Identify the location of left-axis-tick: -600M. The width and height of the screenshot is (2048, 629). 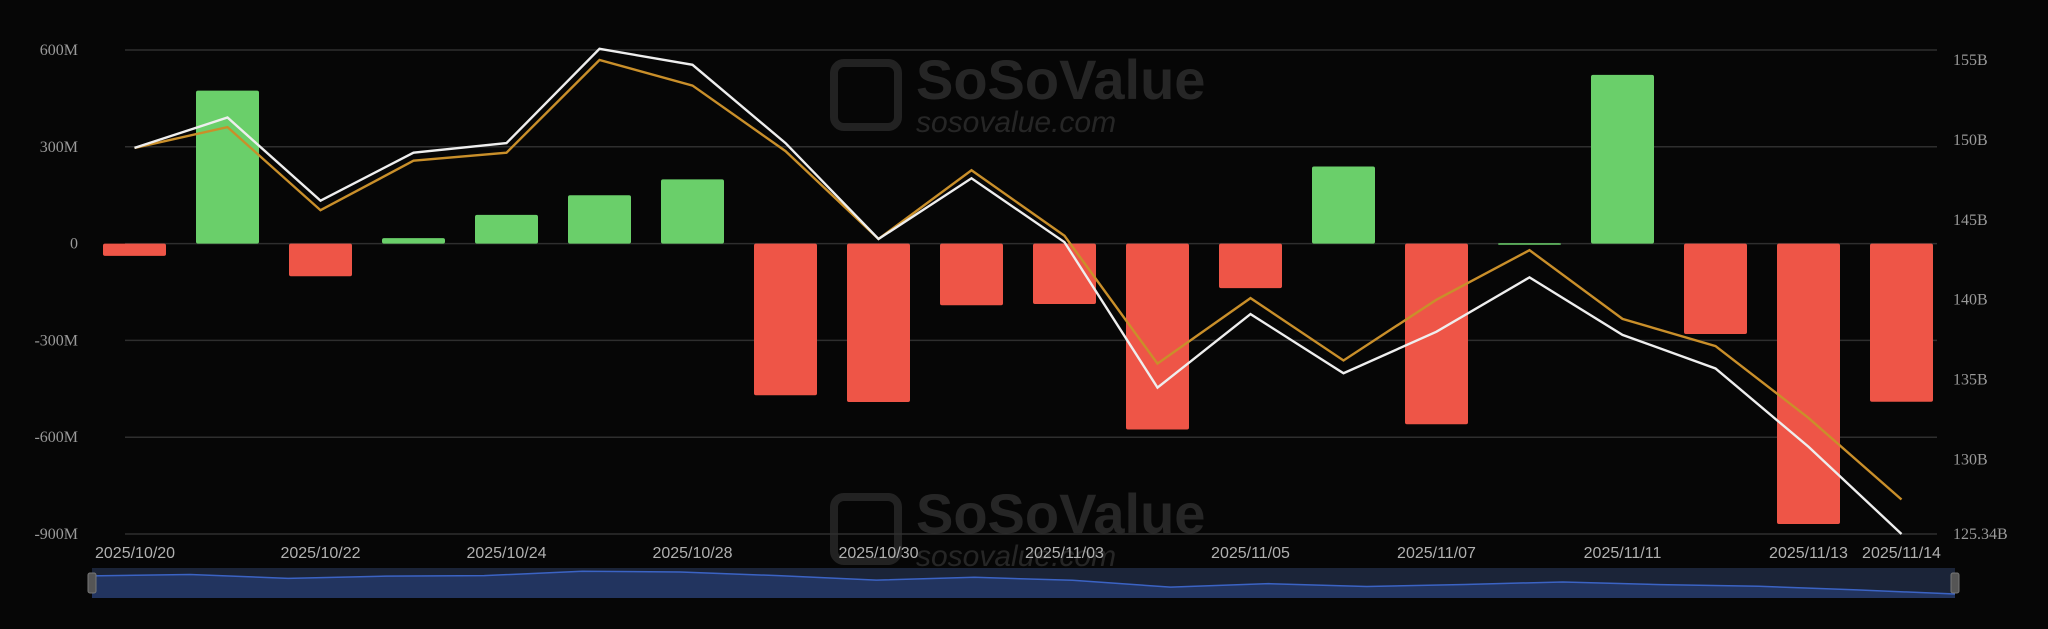
(56, 437).